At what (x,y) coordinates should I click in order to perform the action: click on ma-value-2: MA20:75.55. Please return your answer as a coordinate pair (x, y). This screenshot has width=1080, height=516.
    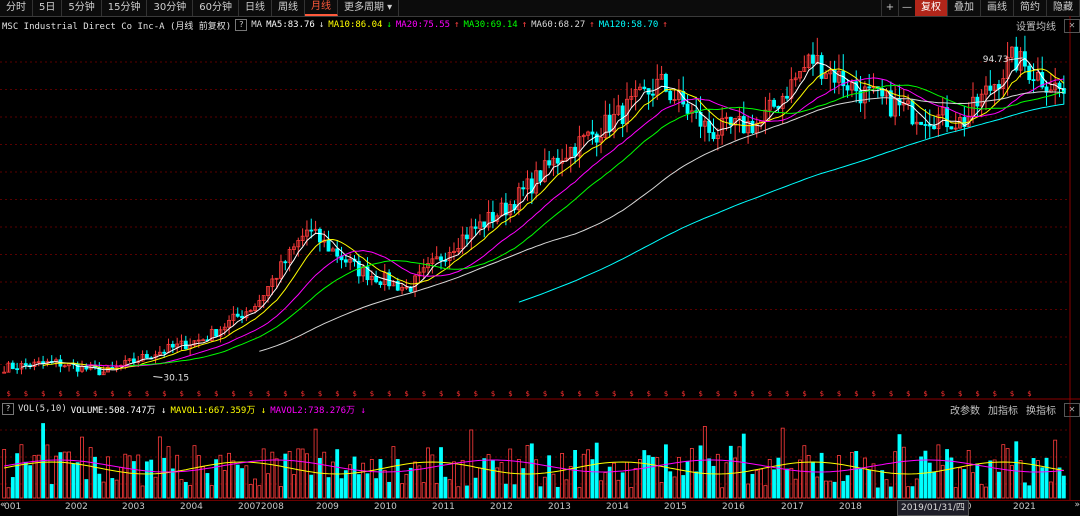
    Looking at the image, I should click on (423, 25).